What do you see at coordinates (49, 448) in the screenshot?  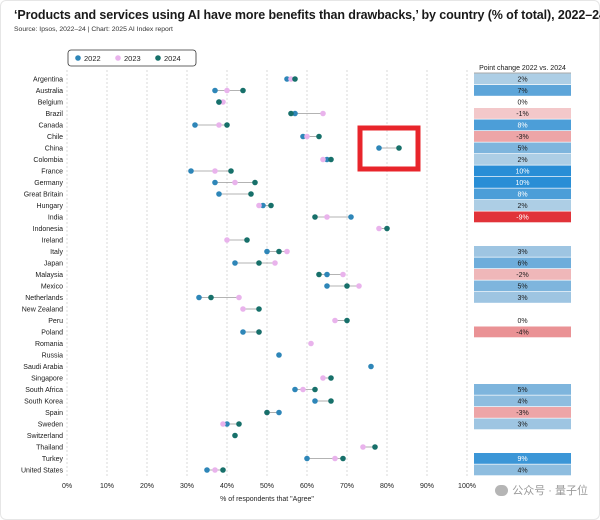 I see `country-label-thailand: Thailand` at bounding box center [49, 448].